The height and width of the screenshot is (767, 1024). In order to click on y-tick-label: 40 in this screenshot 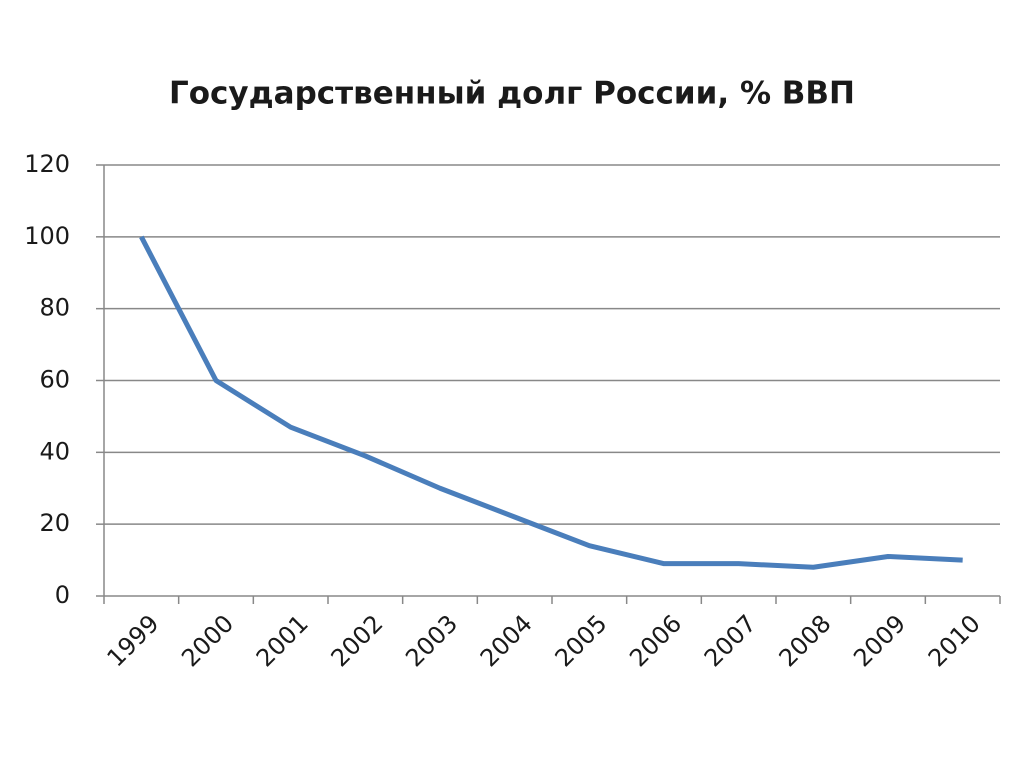, I will do `click(54, 451)`.